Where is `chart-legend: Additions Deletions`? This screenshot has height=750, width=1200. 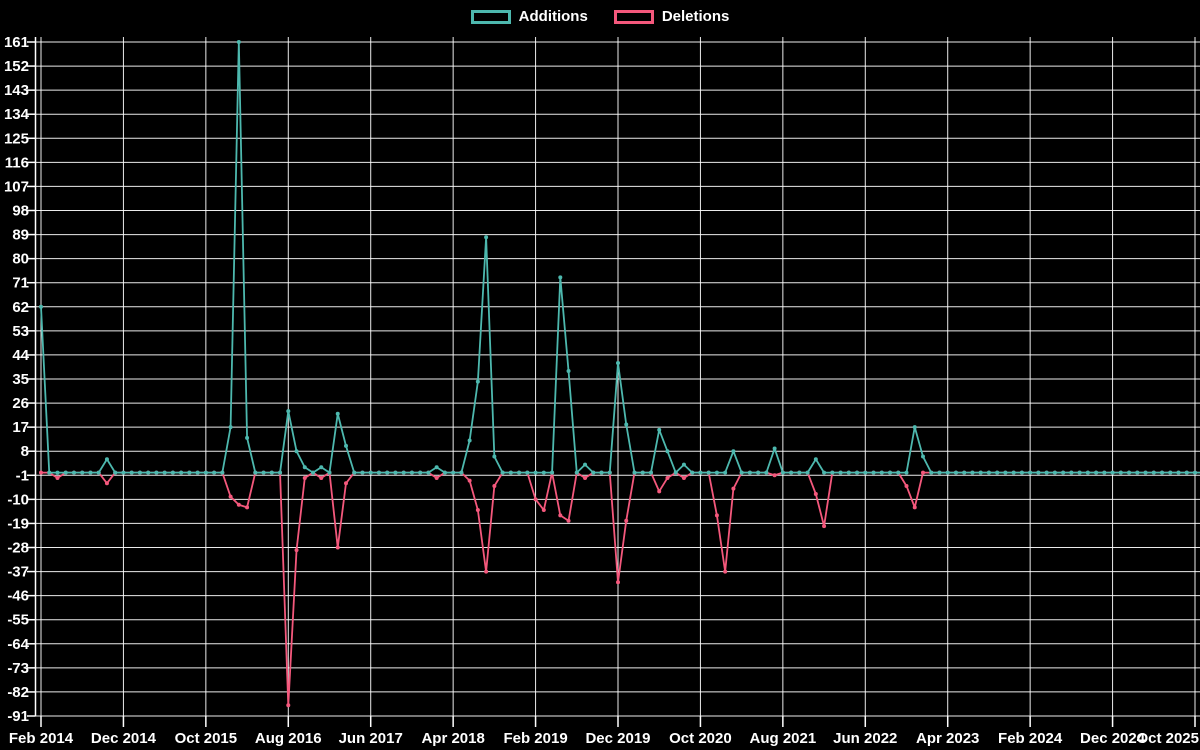
chart-legend: Additions Deletions is located at coordinates (600, 17).